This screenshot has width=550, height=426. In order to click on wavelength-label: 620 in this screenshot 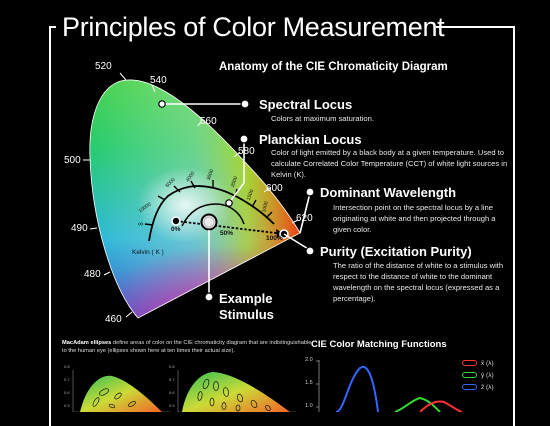, I will do `click(304, 218)`.